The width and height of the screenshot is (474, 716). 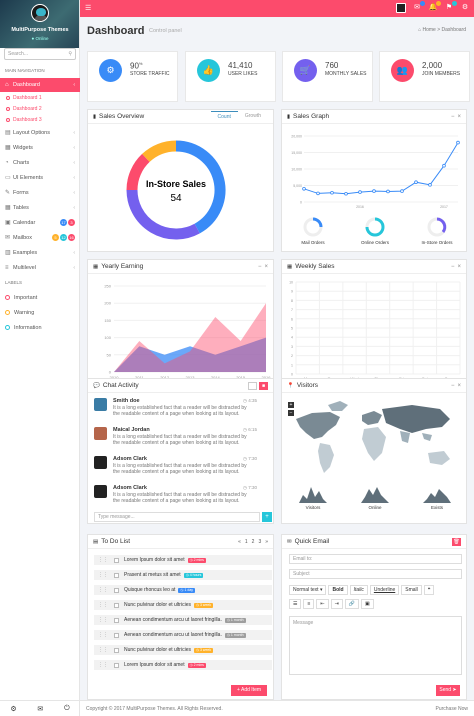 I want to click on send-button: Send ➤, so click(x=448, y=690).